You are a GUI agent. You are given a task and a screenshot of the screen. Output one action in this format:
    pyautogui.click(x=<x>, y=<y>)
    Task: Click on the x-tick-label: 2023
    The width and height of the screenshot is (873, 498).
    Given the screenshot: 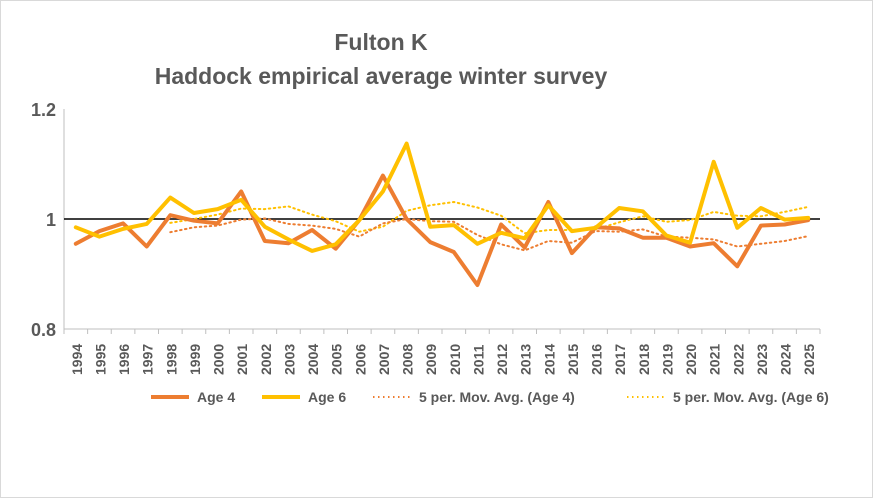 What is the action you would take?
    pyautogui.click(x=762, y=359)
    